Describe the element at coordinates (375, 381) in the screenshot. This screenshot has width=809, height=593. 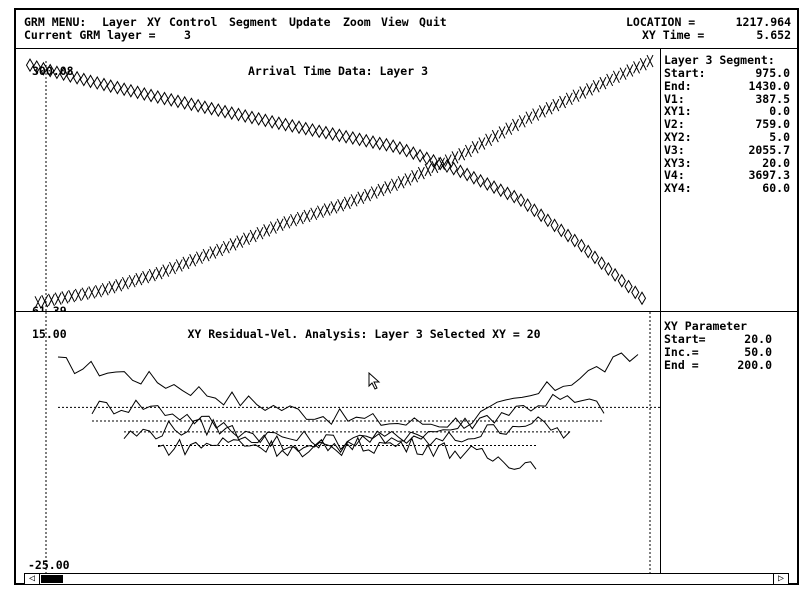
I see `mouse-pointer-icon` at that location.